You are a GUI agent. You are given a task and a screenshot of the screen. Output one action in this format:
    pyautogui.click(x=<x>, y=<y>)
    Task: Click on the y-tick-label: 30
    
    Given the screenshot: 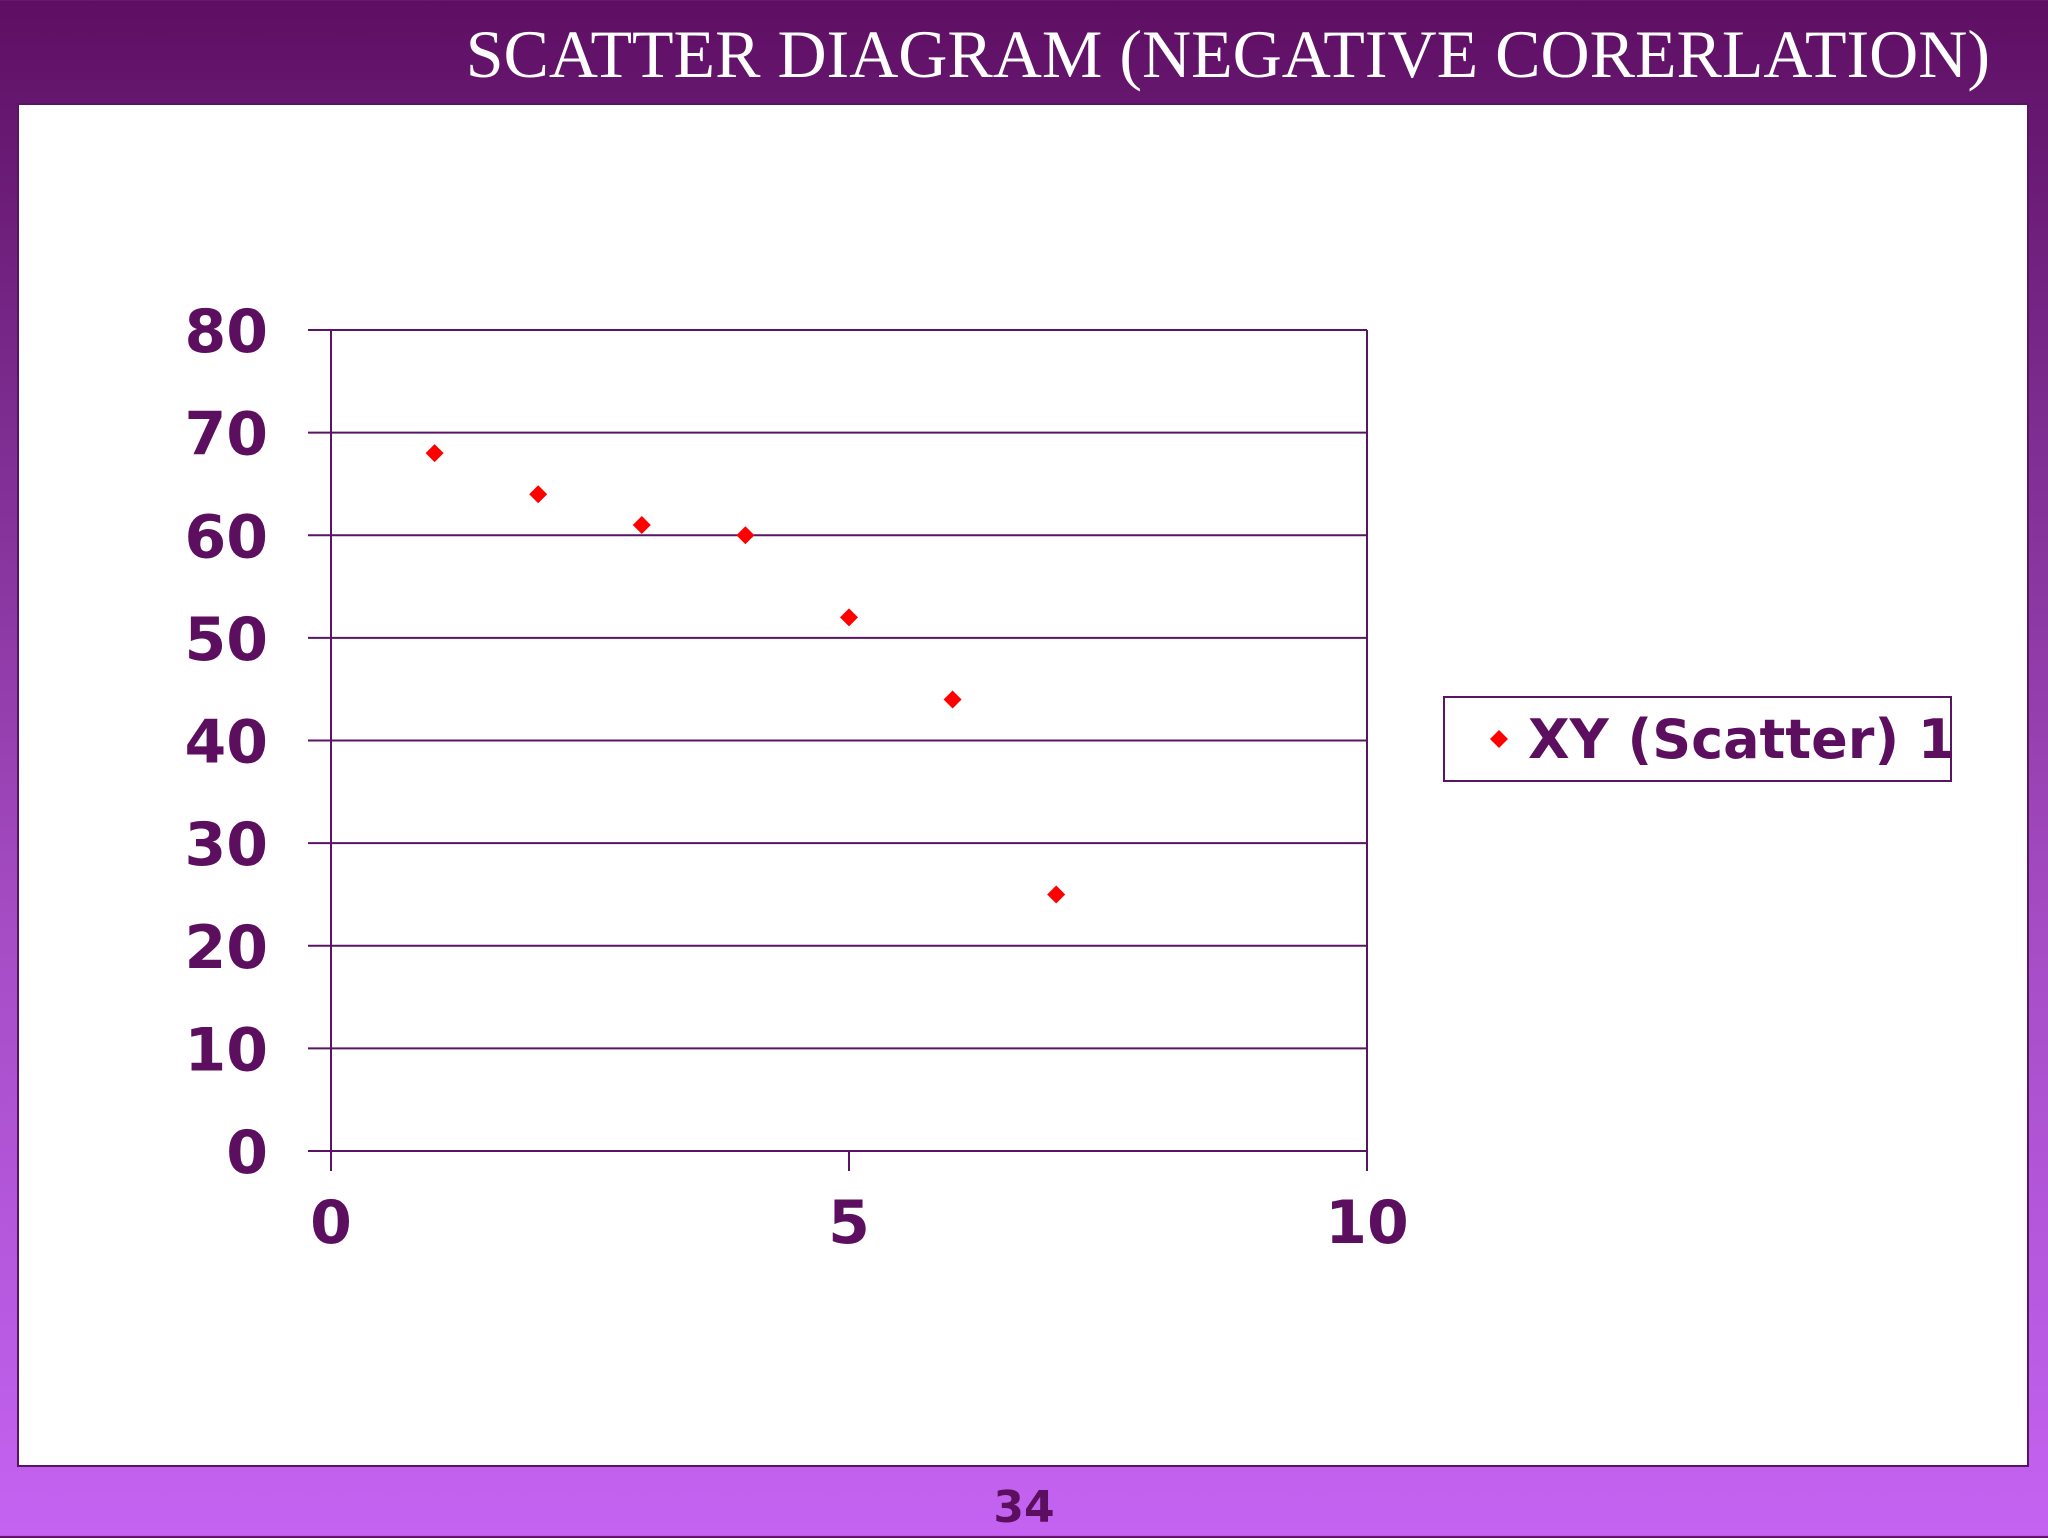 What is the action you would take?
    pyautogui.click(x=227, y=845)
    